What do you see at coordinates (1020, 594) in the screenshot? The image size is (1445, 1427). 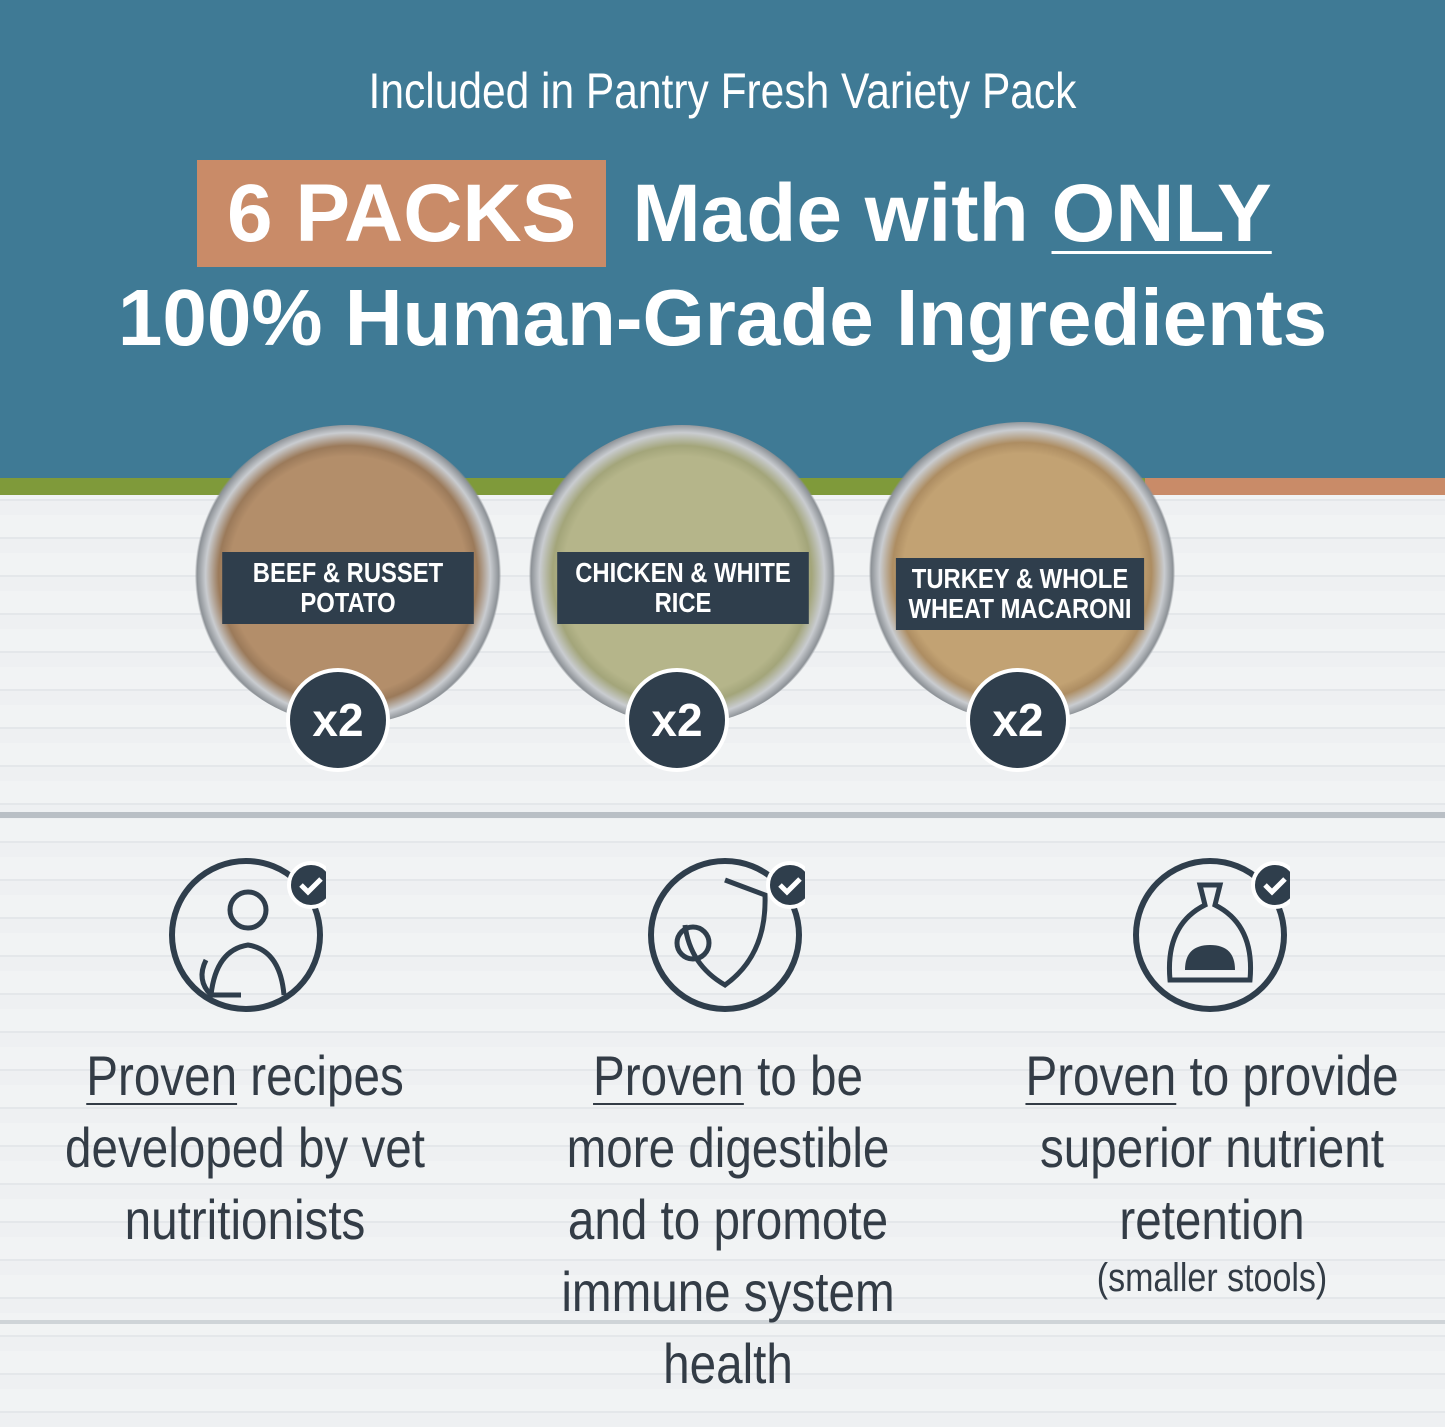 I see `recipe-label: TURKEY & WHOLE WHEAT MACARONI` at bounding box center [1020, 594].